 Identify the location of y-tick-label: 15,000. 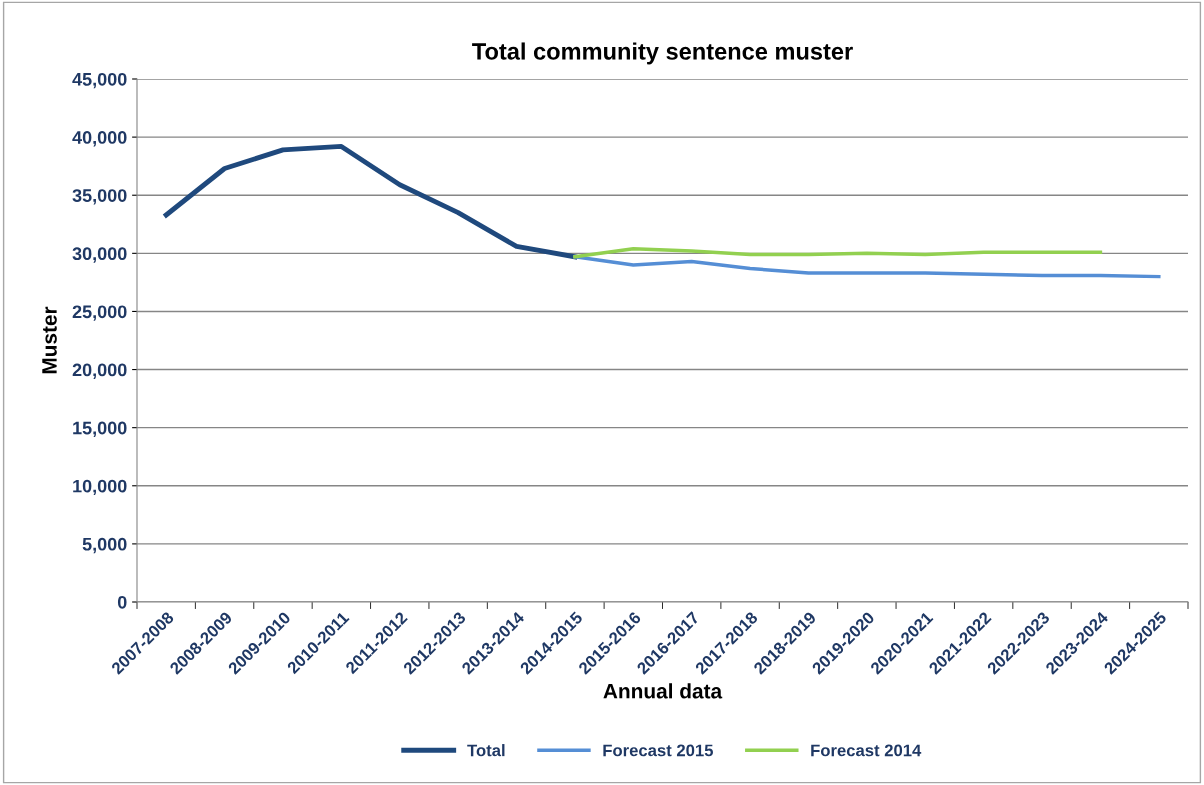
(100, 429).